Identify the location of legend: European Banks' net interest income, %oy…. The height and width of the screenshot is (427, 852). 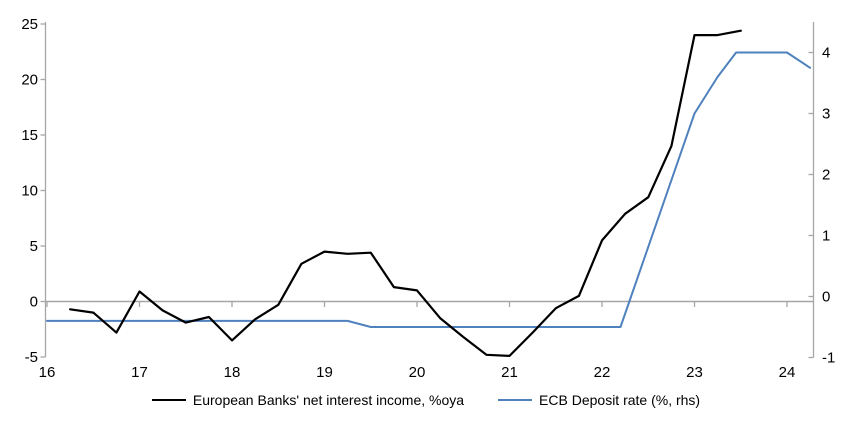
(426, 400).